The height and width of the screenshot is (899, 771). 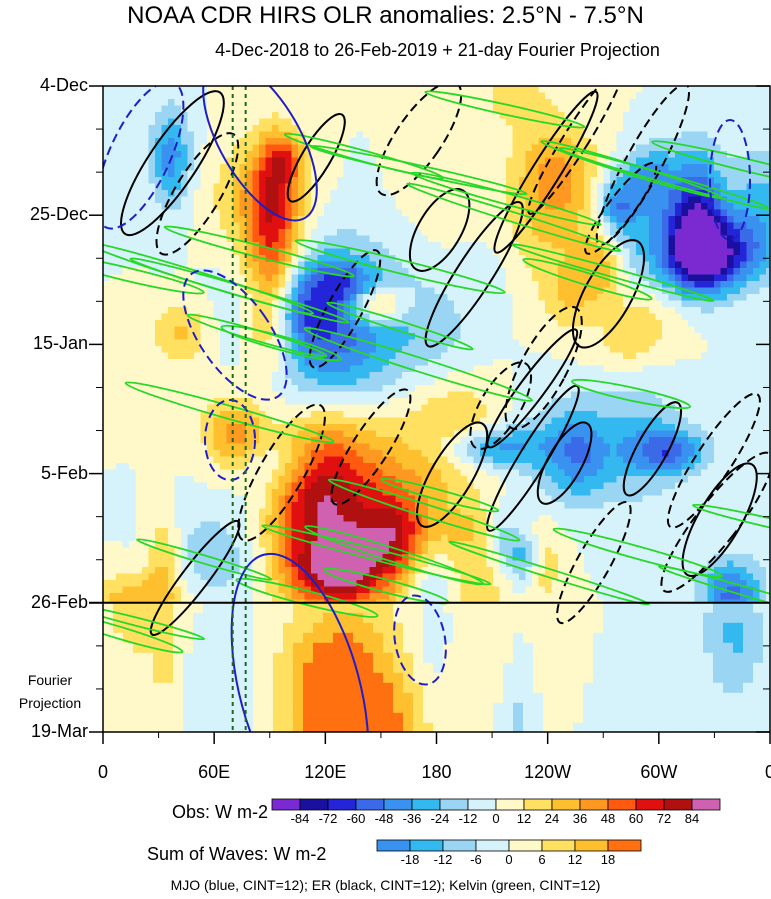 What do you see at coordinates (59, 601) in the screenshot?
I see `y-tick-label: 26-Feb` at bounding box center [59, 601].